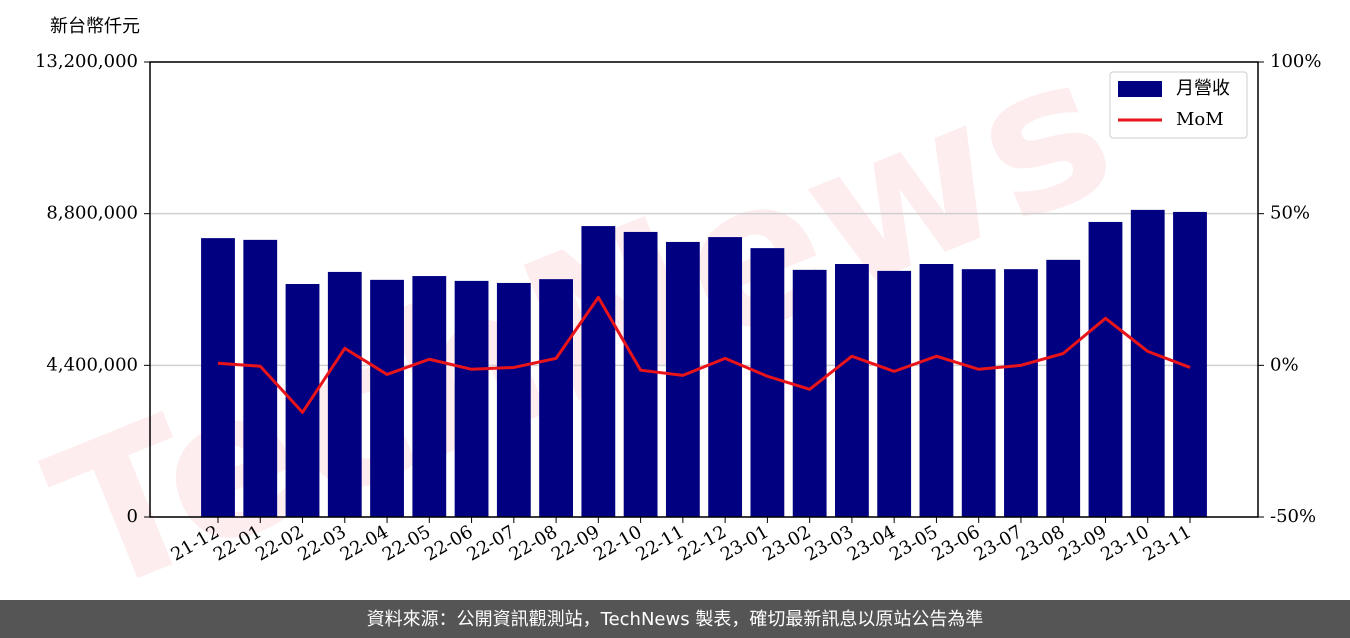 The width and height of the screenshot is (1350, 638). I want to click on legend: 月營收 MoM, so click(1178, 105).